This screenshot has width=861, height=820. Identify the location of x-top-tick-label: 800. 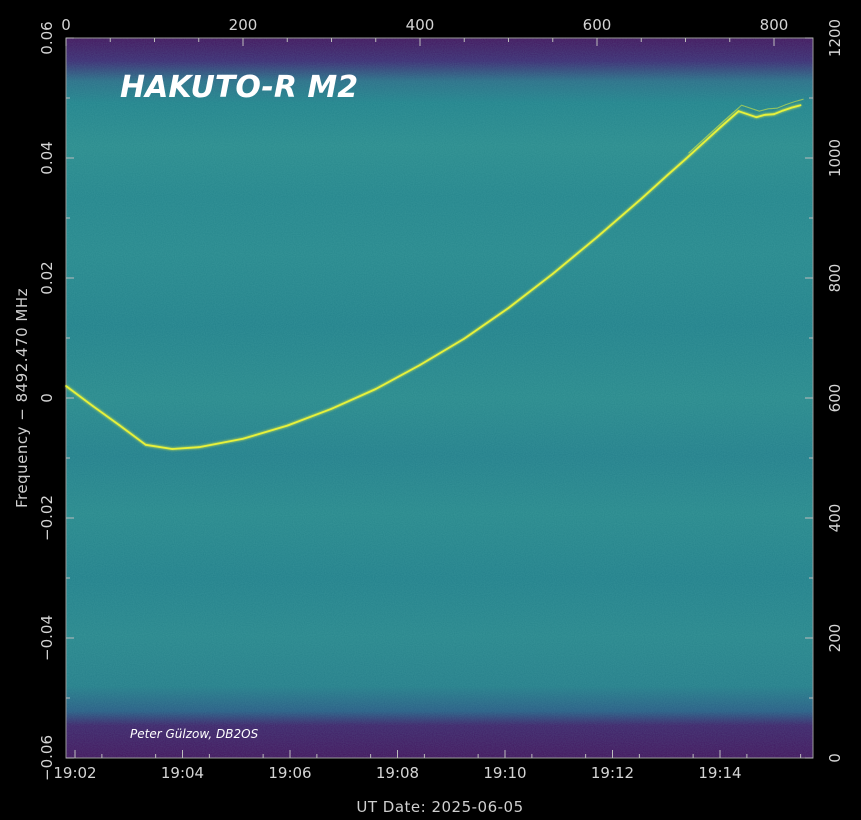
(774, 25).